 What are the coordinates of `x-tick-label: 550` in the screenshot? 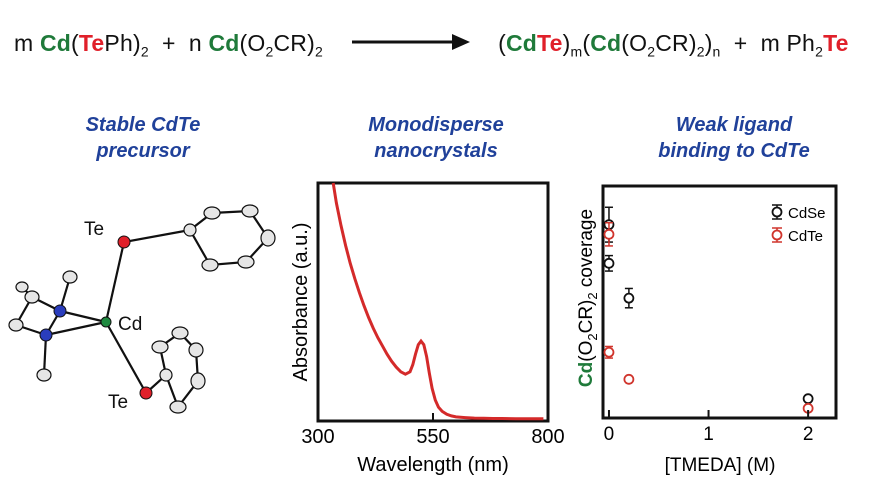 It's located at (432, 437).